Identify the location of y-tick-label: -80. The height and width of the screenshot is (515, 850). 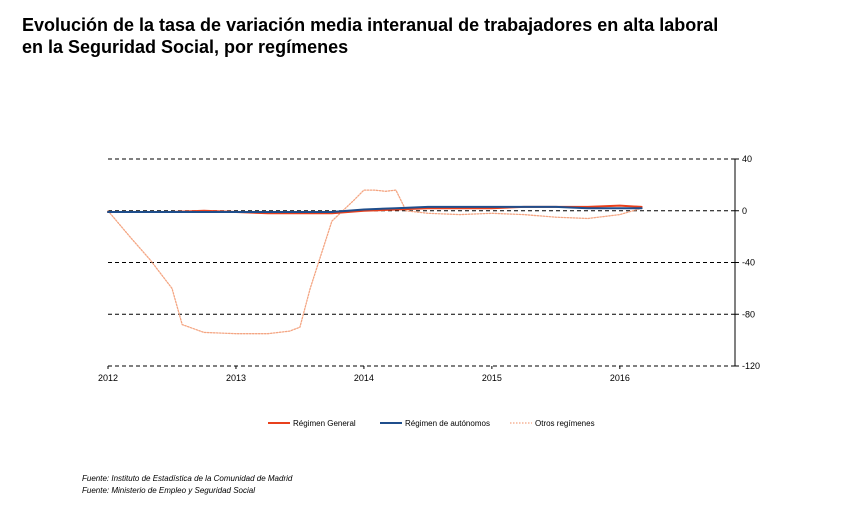
(748, 314).